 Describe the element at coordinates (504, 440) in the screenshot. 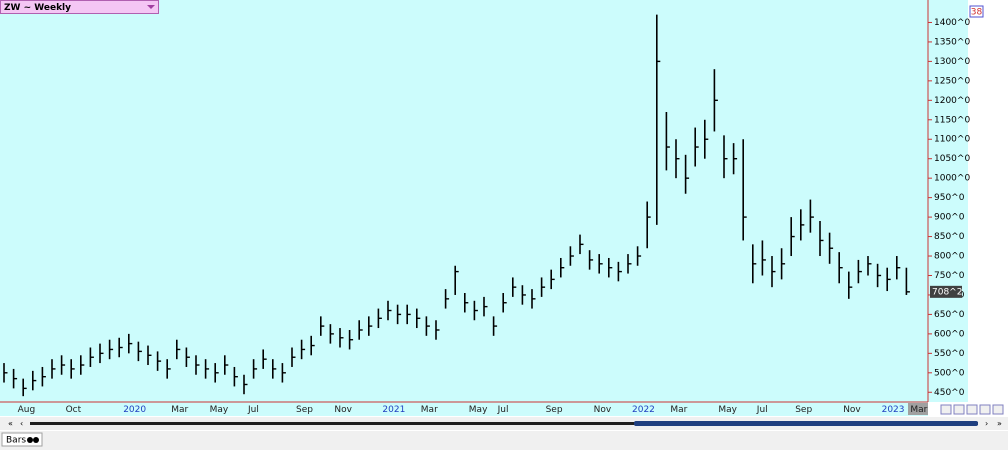

I see `status-bar` at that location.